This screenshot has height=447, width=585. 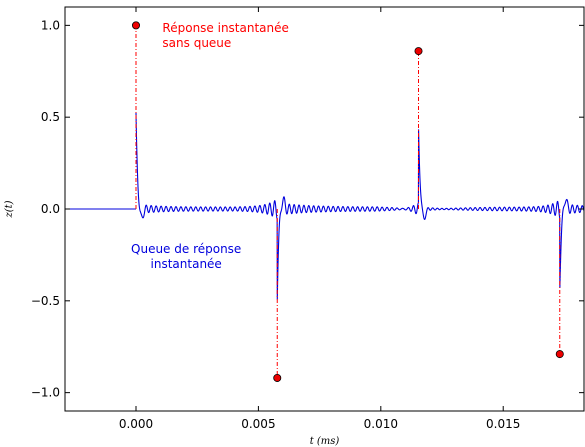 I want to click on annotation-0-line-1: sans queue, so click(x=196, y=43).